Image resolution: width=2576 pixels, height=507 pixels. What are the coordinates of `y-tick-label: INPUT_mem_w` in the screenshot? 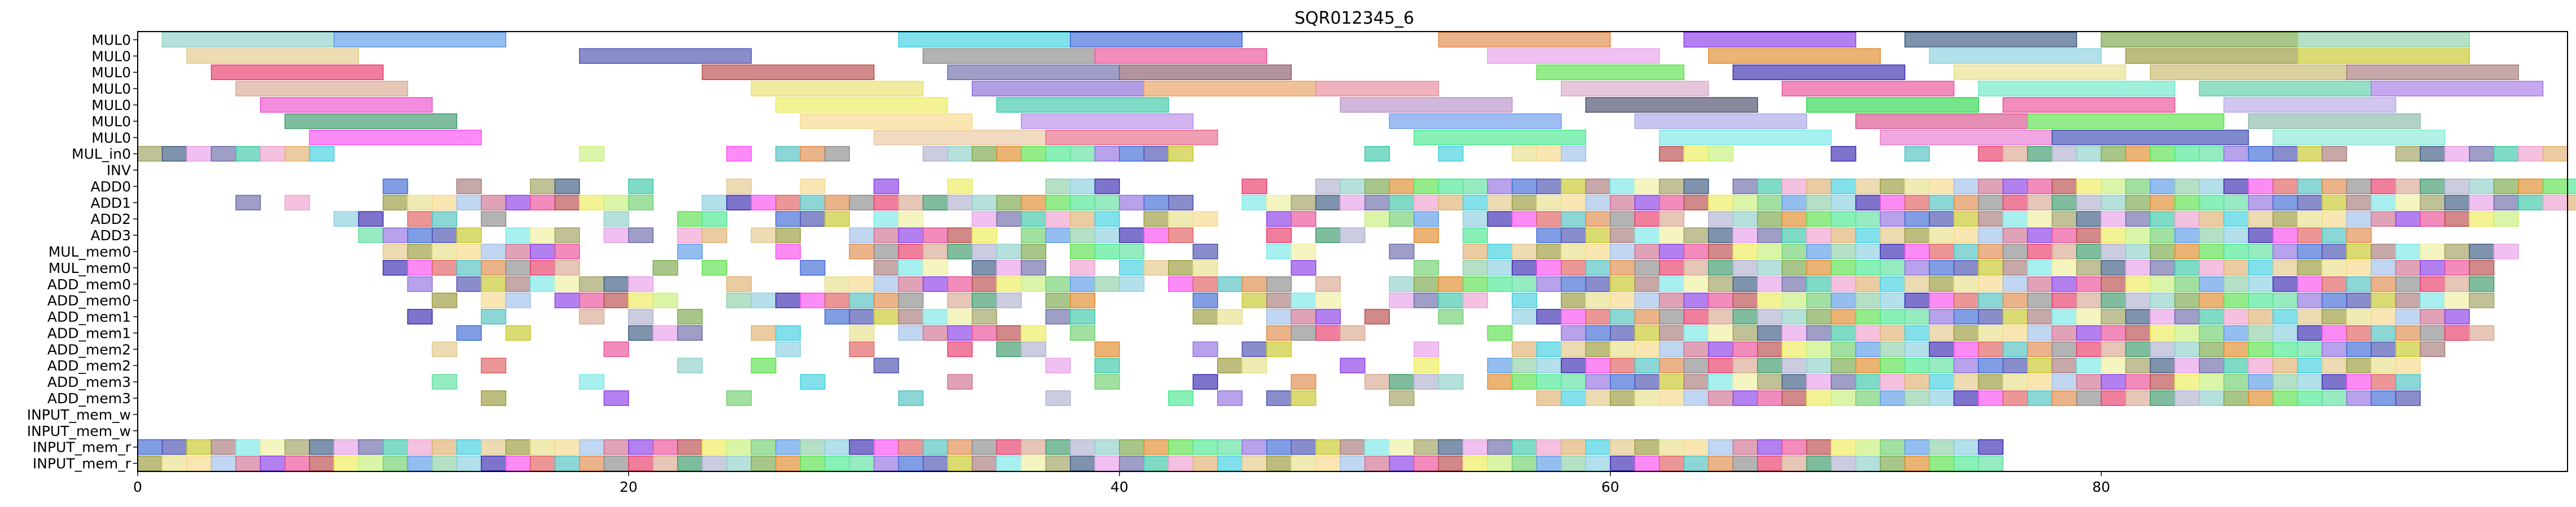 It's located at (79, 431).